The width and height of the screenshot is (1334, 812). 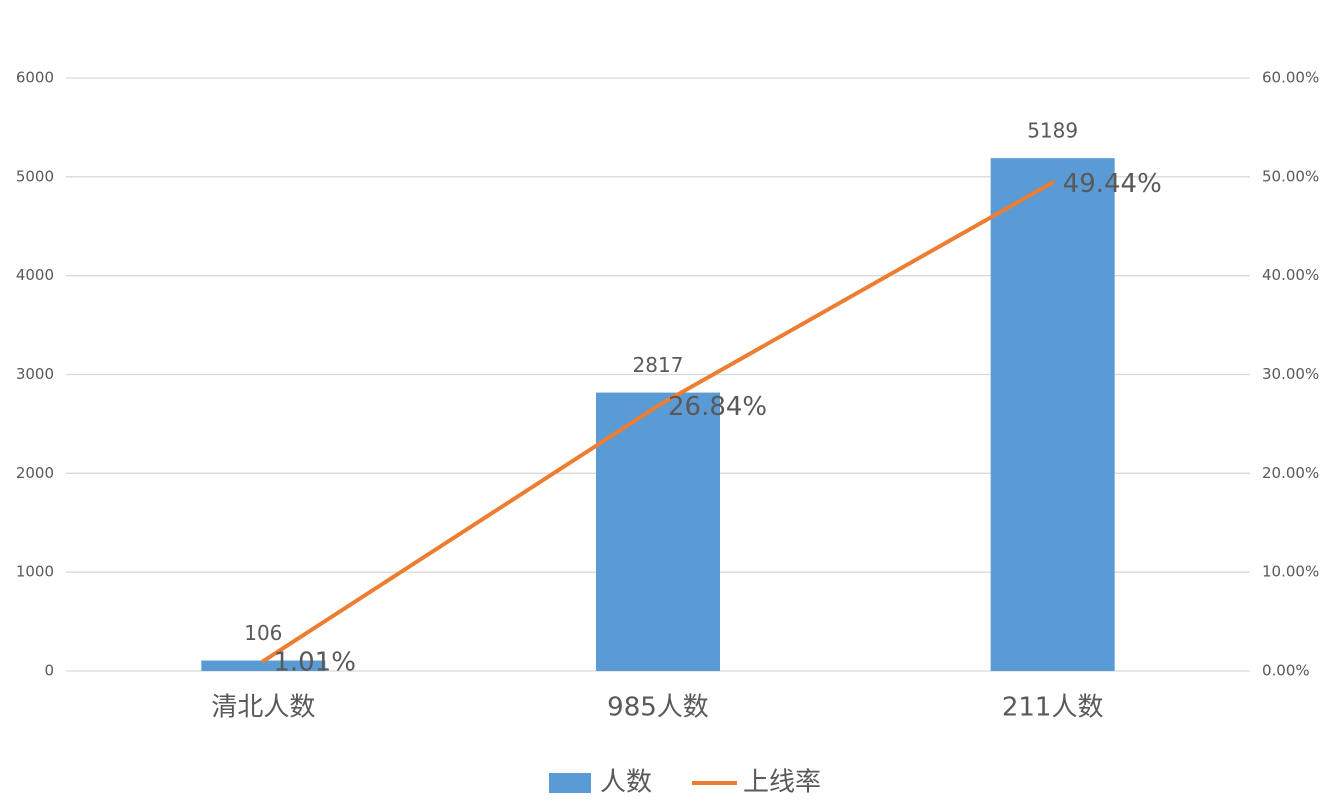 What do you see at coordinates (35, 176) in the screenshot?
I see `y-tick-label: 5000` at bounding box center [35, 176].